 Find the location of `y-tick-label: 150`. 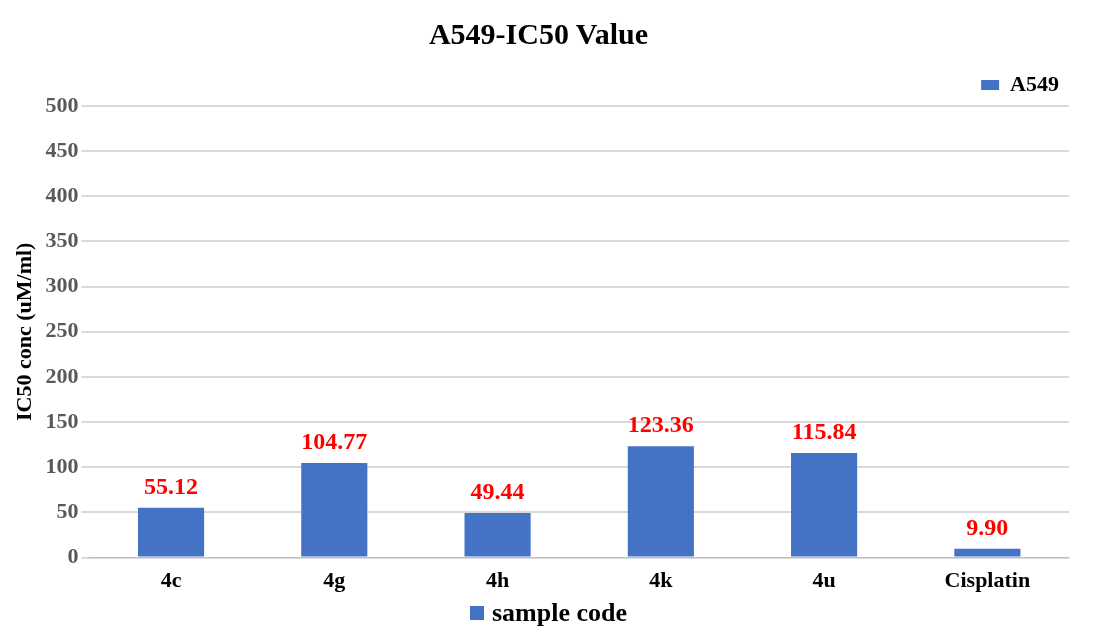

y-tick-label: 150 is located at coordinates (62, 420).